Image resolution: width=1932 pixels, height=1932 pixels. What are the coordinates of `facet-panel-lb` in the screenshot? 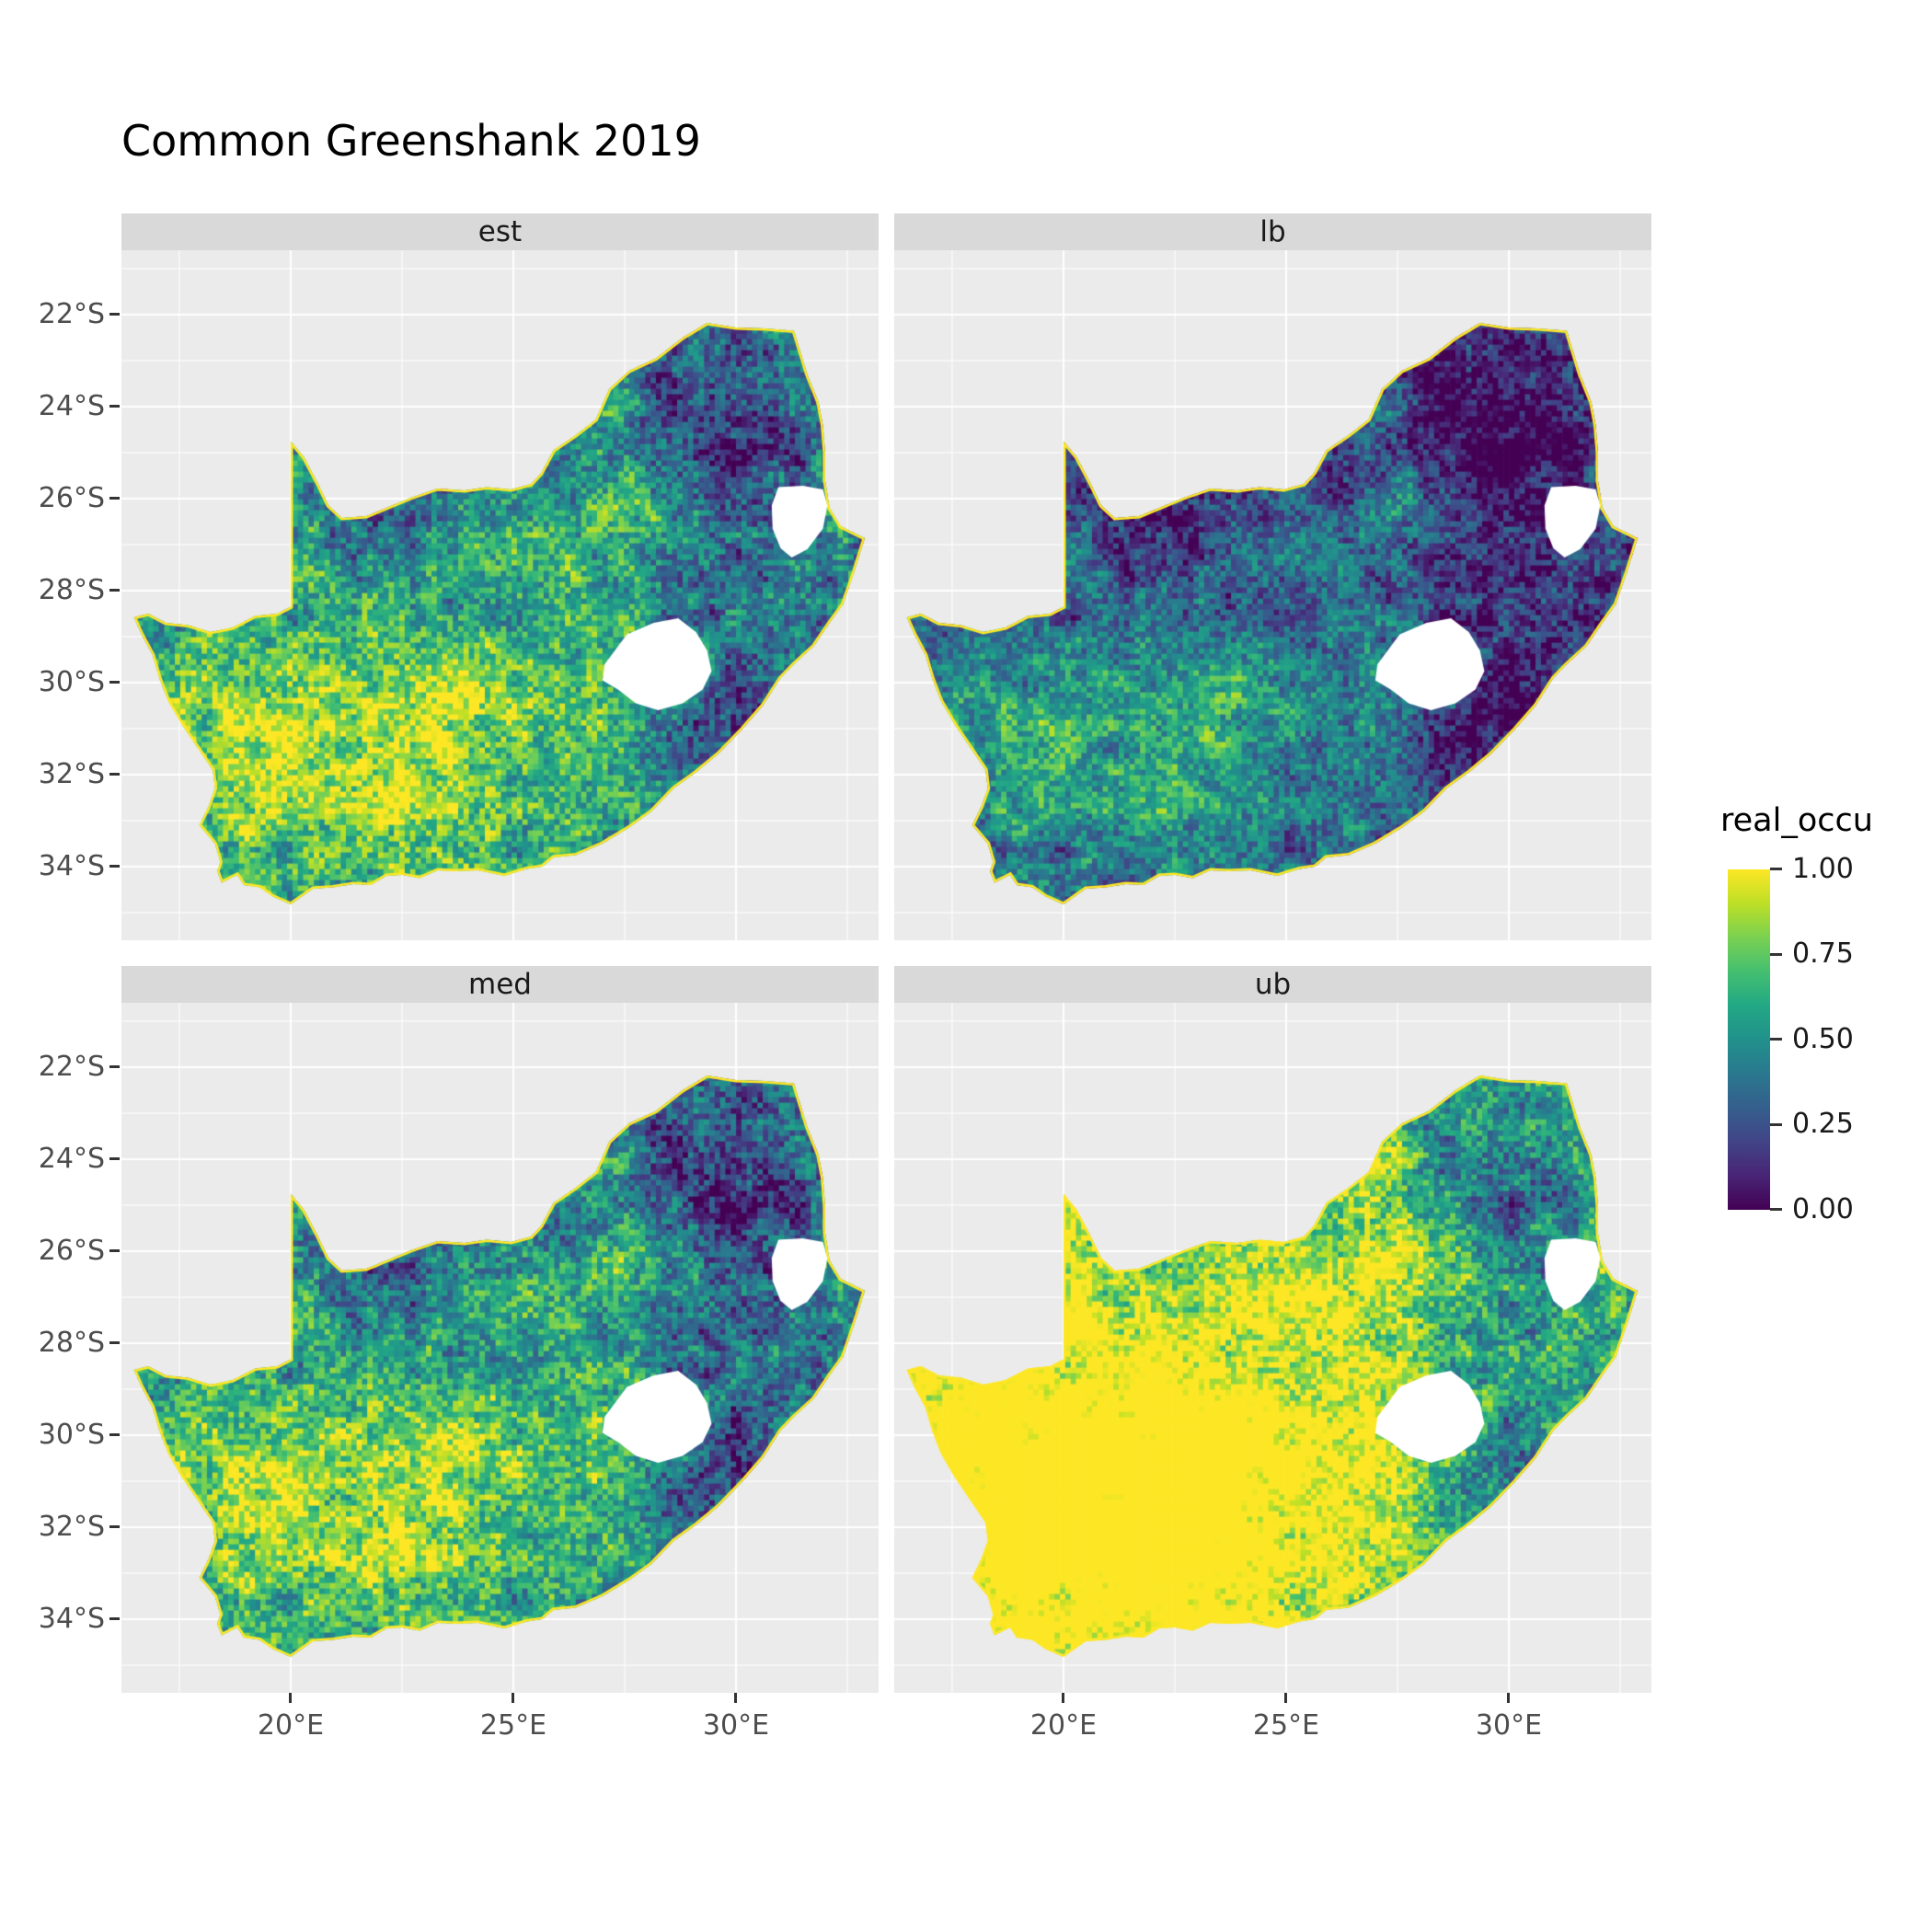 It's located at (1272, 595).